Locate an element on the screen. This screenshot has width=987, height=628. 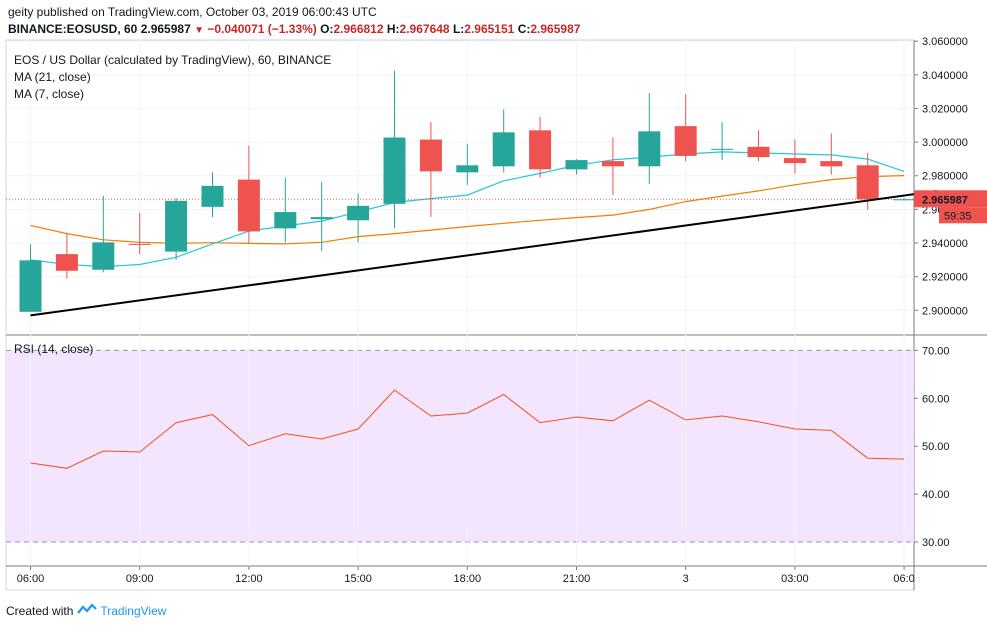
low-value: 2.965151 is located at coordinates (489, 29).